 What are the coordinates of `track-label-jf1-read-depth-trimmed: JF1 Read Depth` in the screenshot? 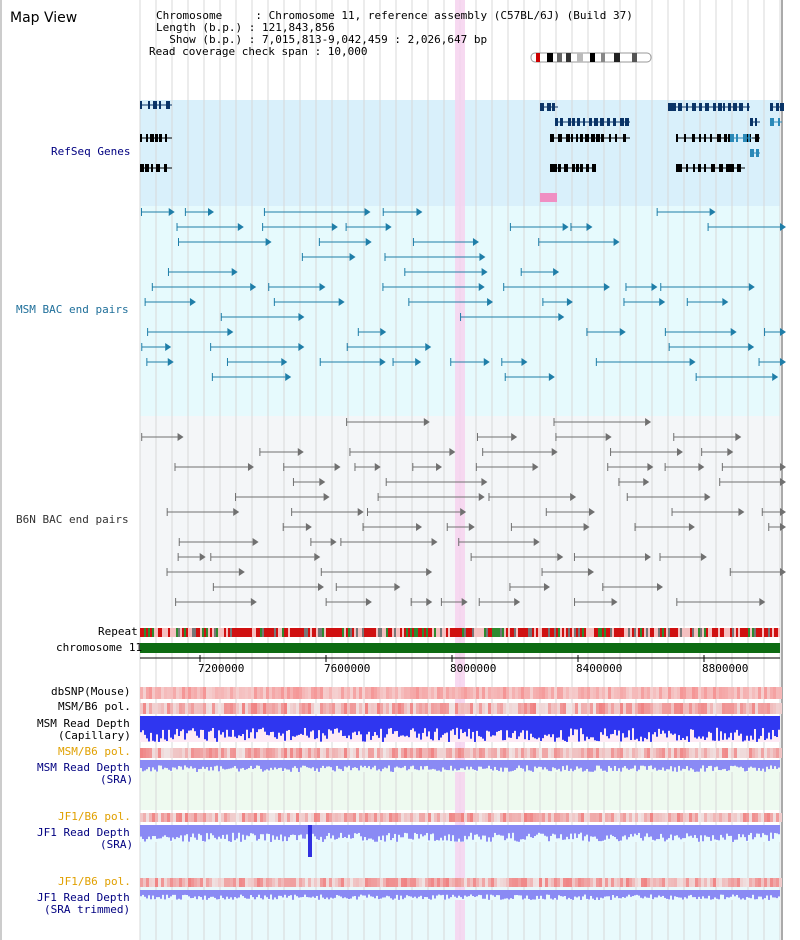 It's located at (83, 897).